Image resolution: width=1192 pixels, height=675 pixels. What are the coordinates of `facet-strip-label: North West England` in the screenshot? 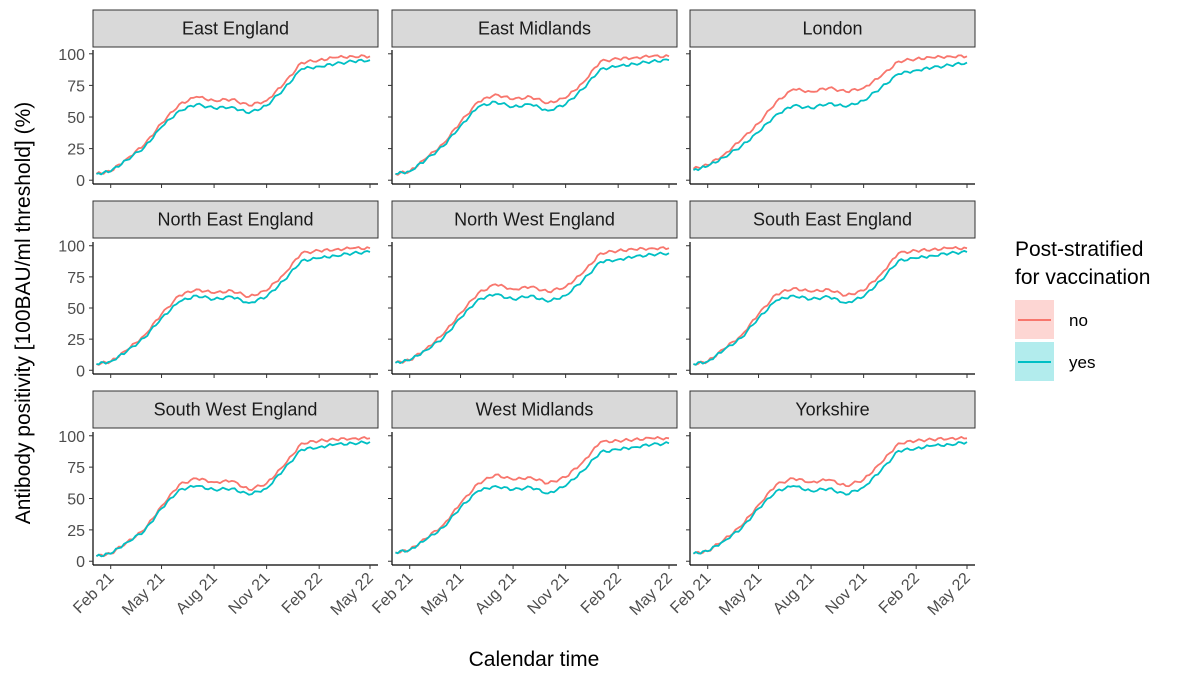 It's located at (534, 220).